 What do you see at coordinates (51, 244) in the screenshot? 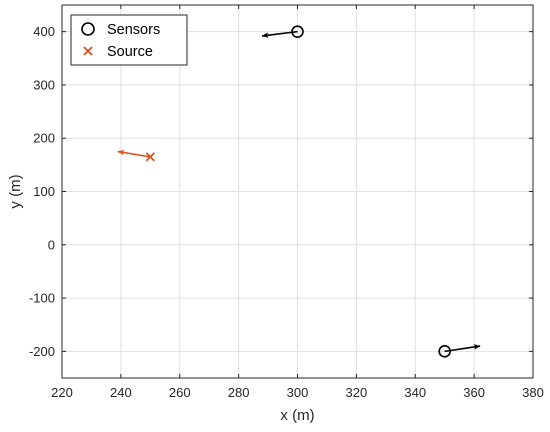
I see `y-tick-label: 0` at bounding box center [51, 244].